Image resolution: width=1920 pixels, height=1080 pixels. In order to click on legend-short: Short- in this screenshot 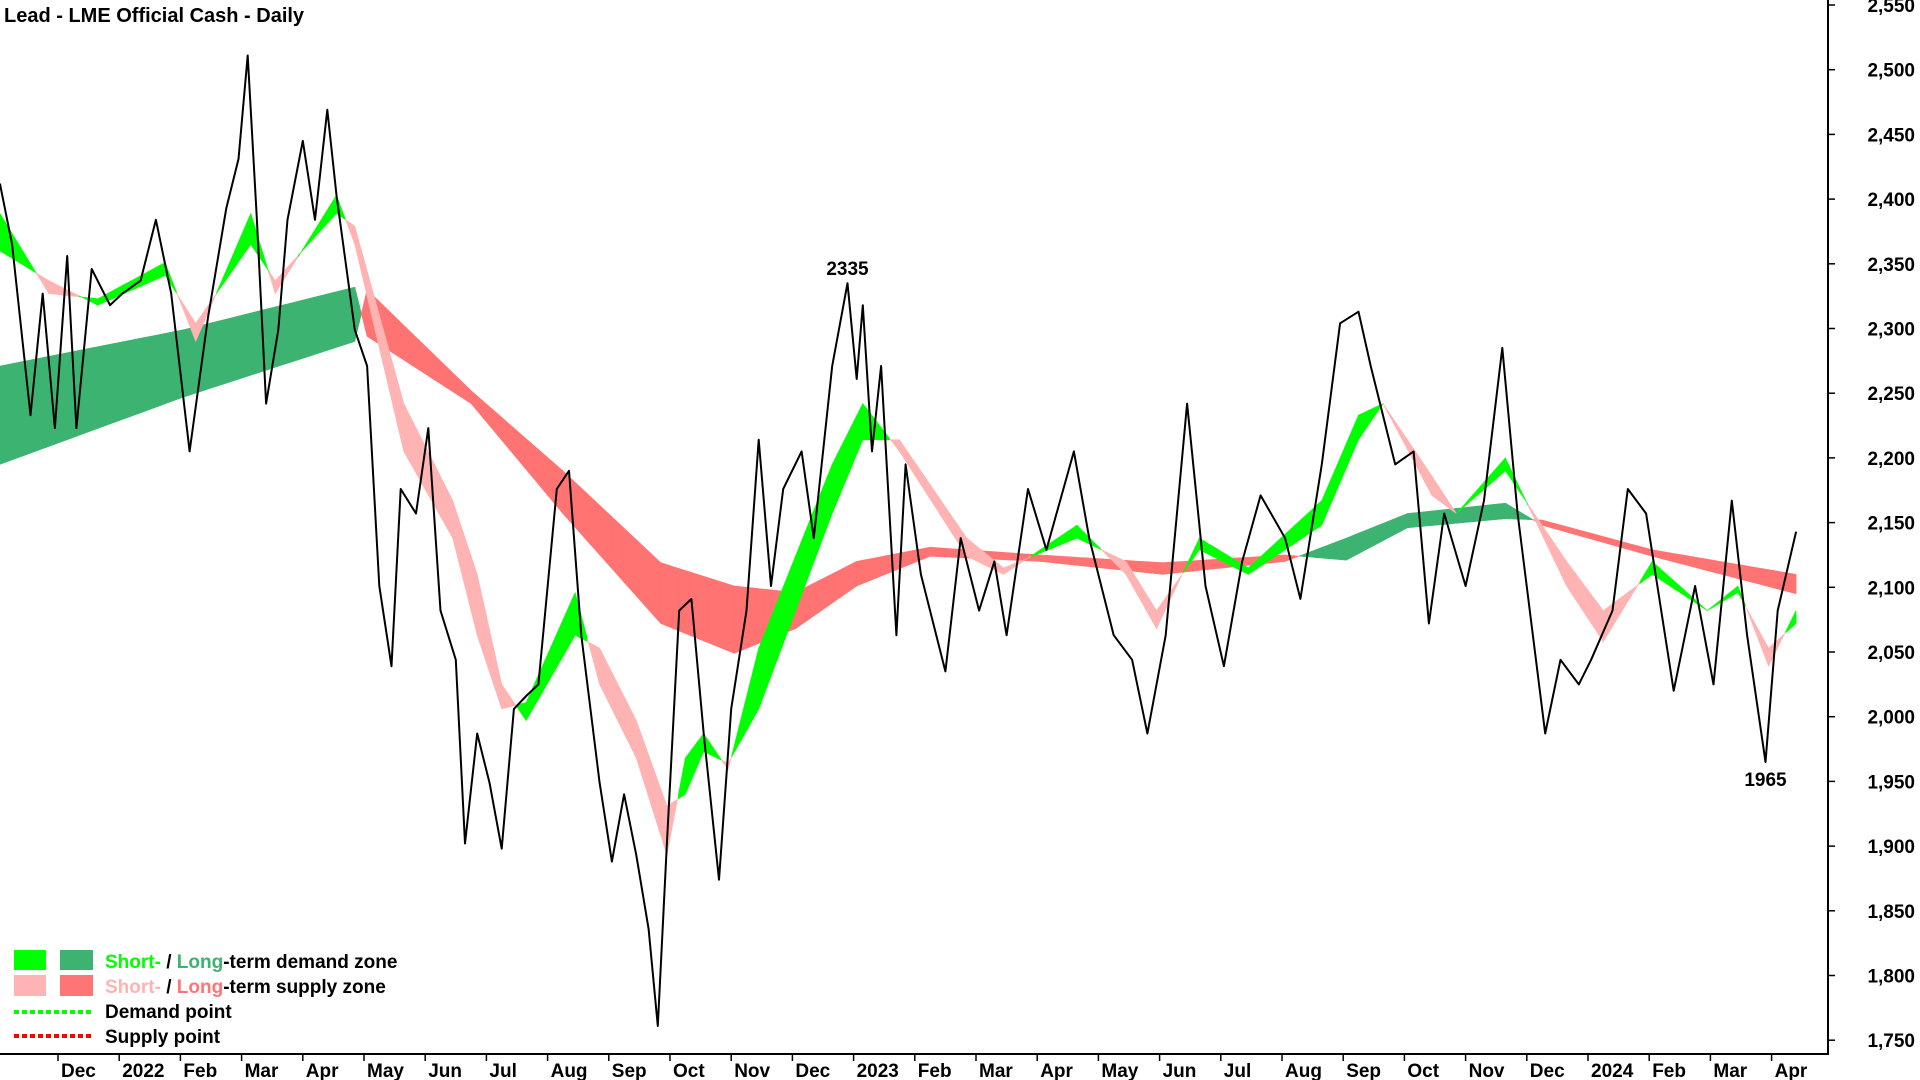, I will do `click(133, 987)`.